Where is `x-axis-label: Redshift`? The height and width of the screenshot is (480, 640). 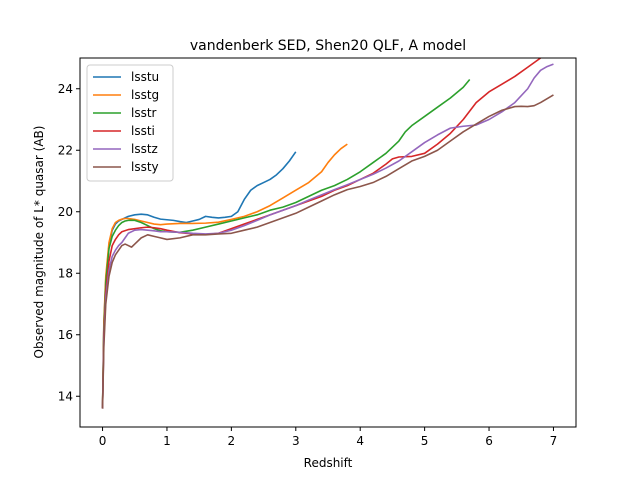
x-axis-label: Redshift is located at coordinates (328, 463).